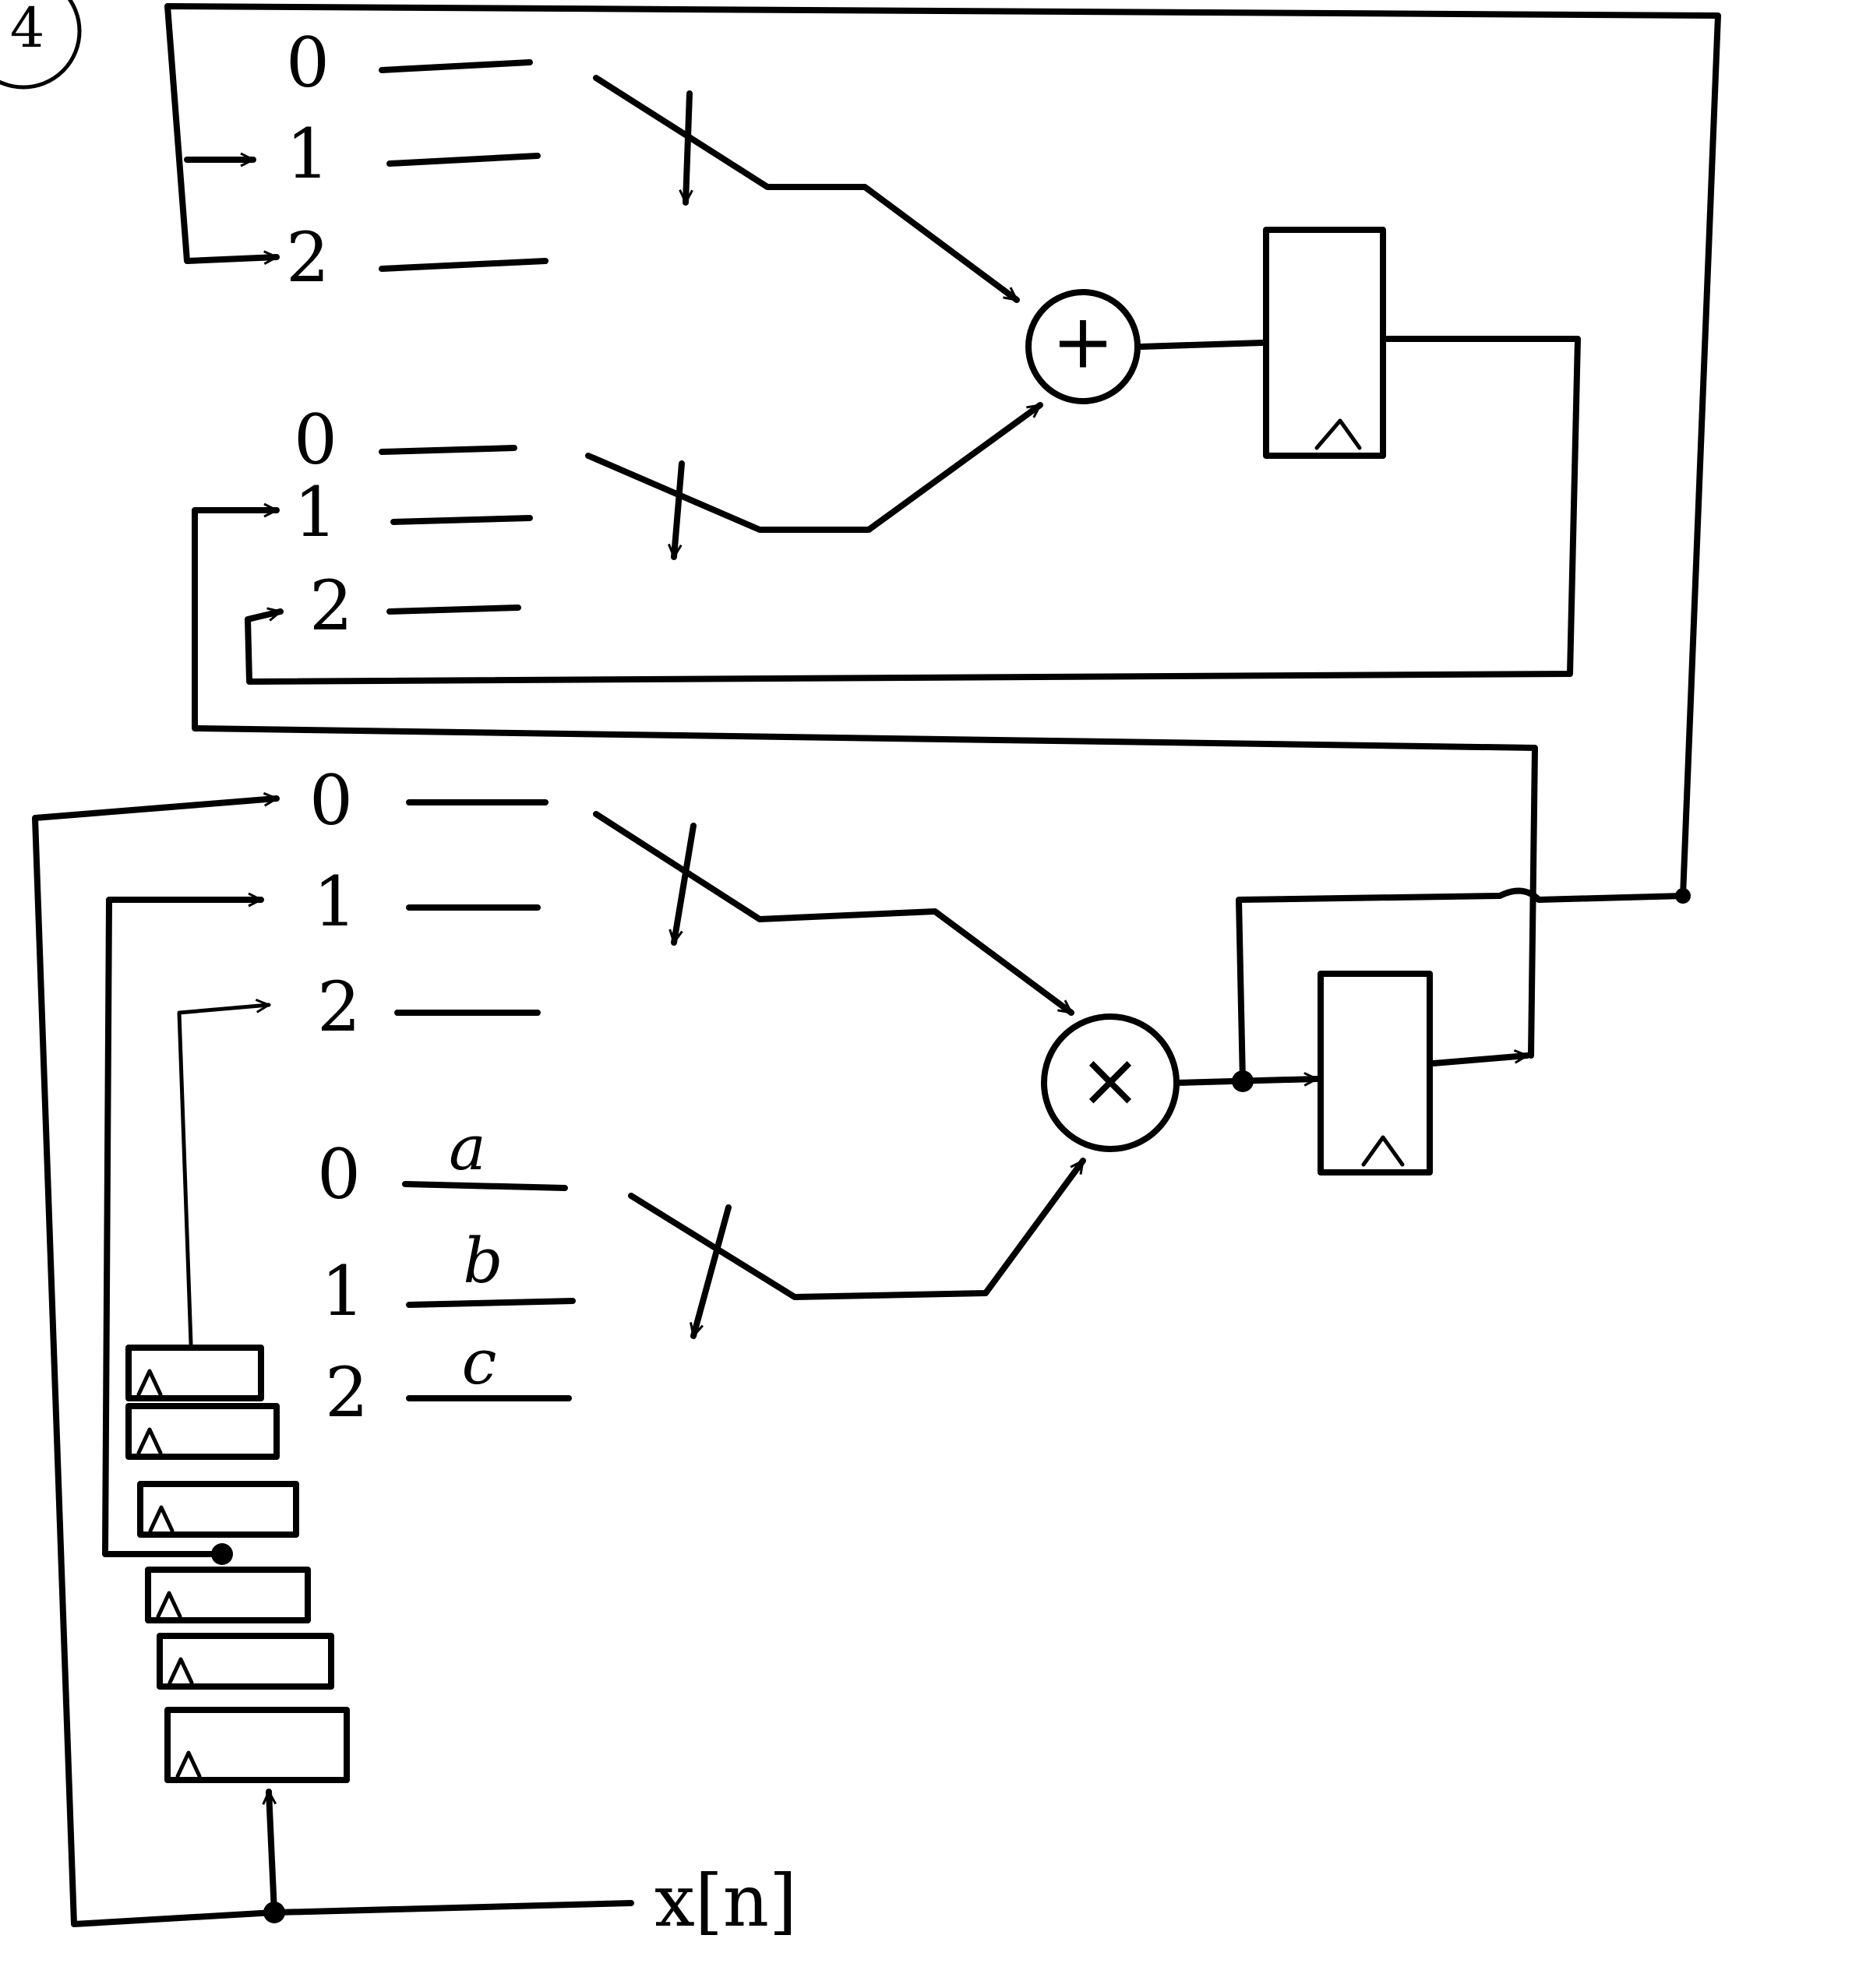  Describe the element at coordinates (308, 63) in the screenshot. I see `mux-top-a-input-0: 0` at that location.